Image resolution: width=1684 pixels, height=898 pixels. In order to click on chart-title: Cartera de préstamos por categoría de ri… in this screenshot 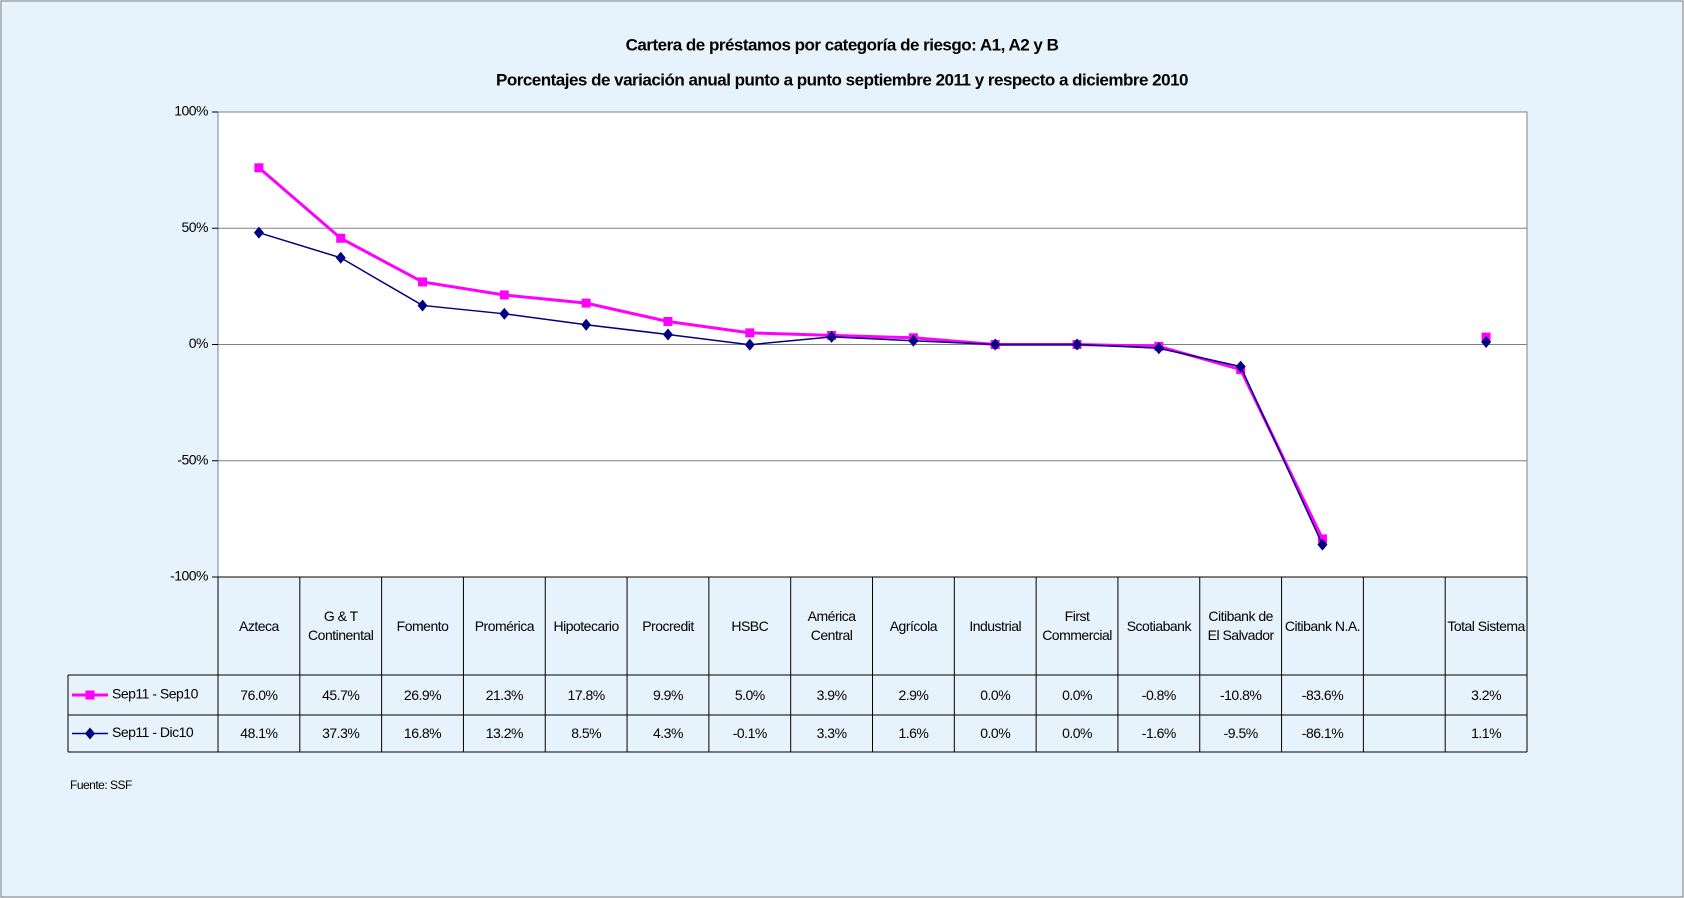, I will do `click(842, 44)`.